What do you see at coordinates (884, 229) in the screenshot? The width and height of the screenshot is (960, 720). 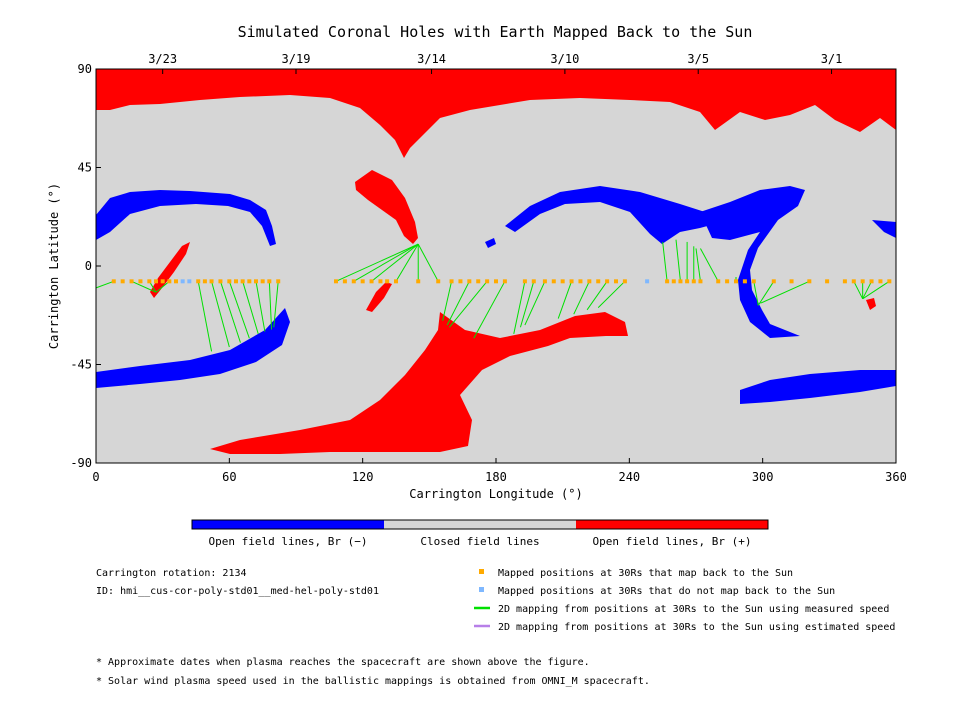 I see `northeast-negative-sliver` at bounding box center [884, 229].